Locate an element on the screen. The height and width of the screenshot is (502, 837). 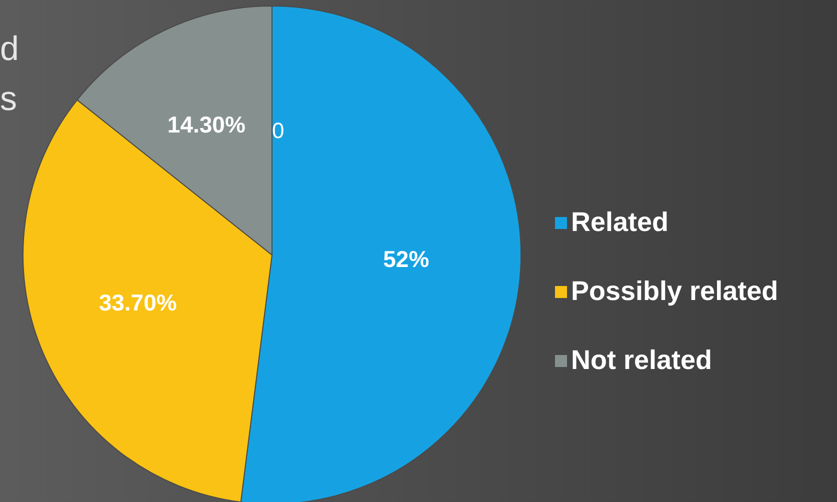
text: 0 is located at coordinates (278, 130).